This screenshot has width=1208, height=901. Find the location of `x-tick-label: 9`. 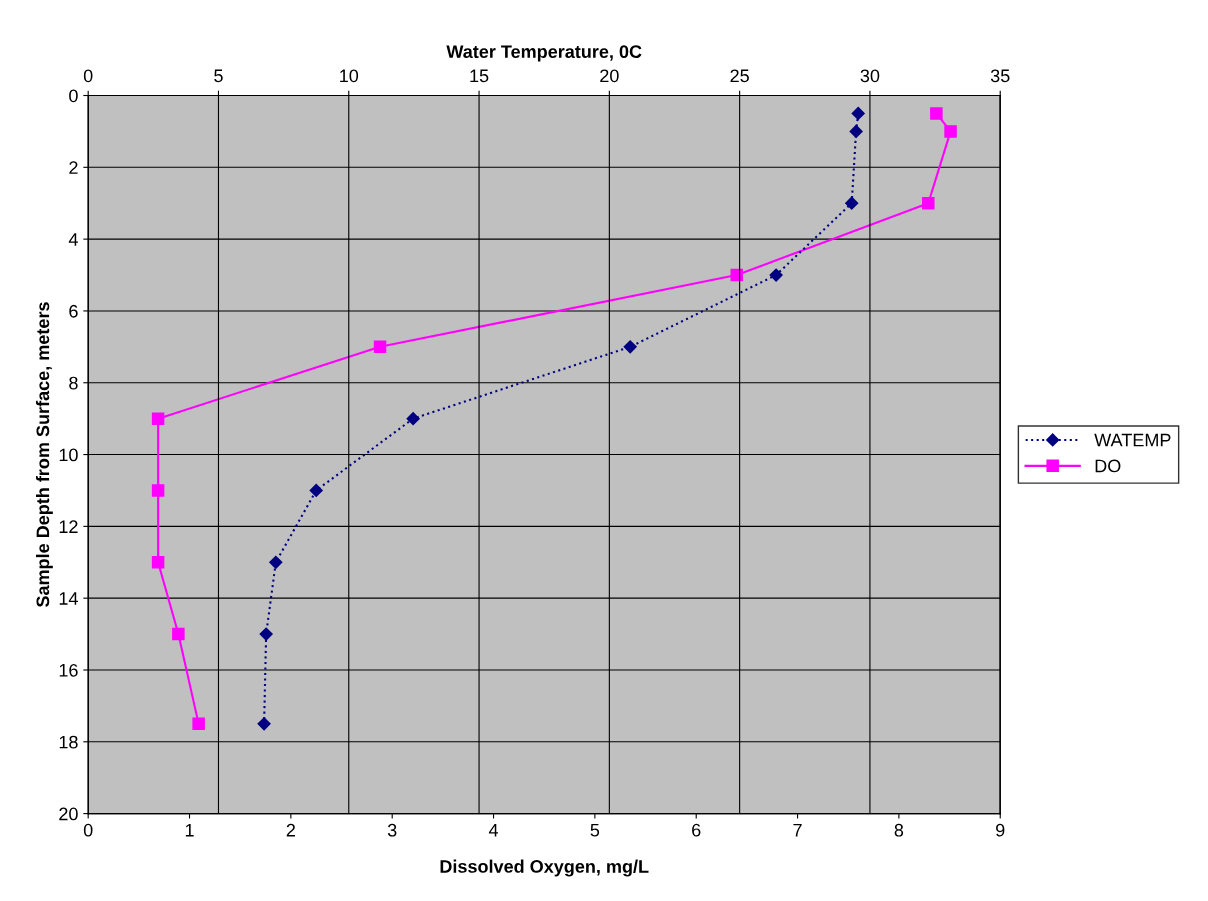

x-tick-label: 9 is located at coordinates (1000, 830).